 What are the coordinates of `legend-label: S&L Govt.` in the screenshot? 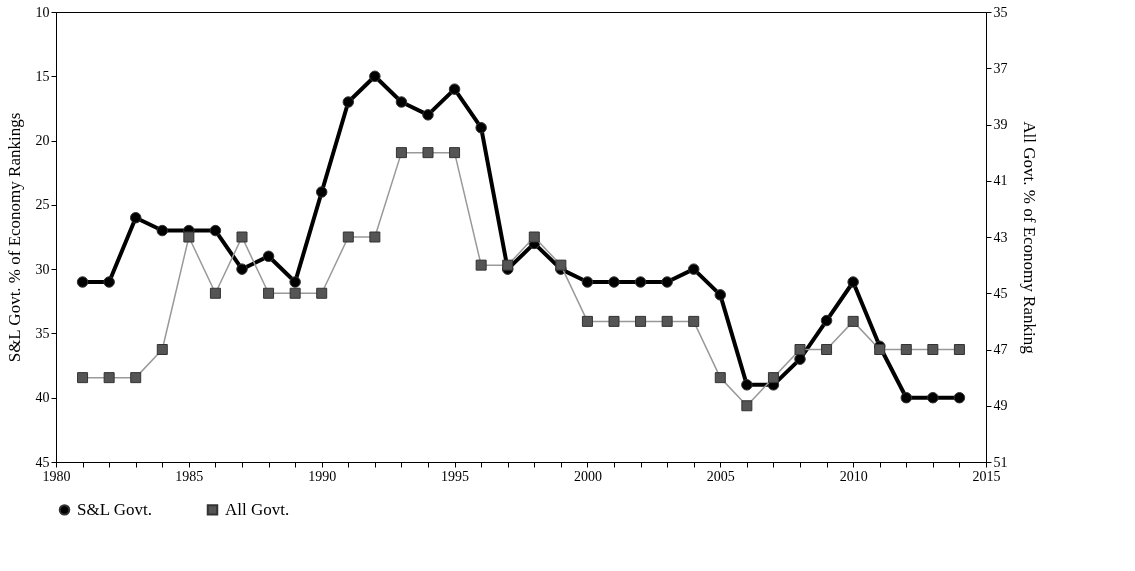 It's located at (114, 509).